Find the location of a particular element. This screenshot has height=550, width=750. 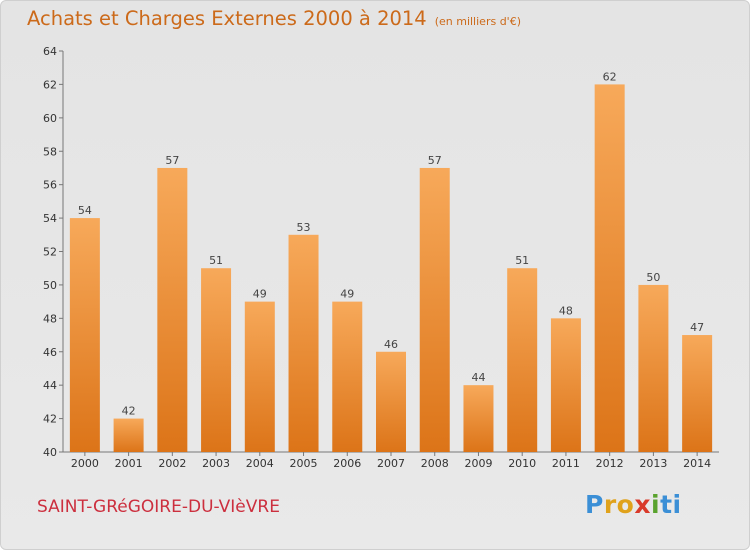

logo-letter: P is located at coordinates (594, 504).